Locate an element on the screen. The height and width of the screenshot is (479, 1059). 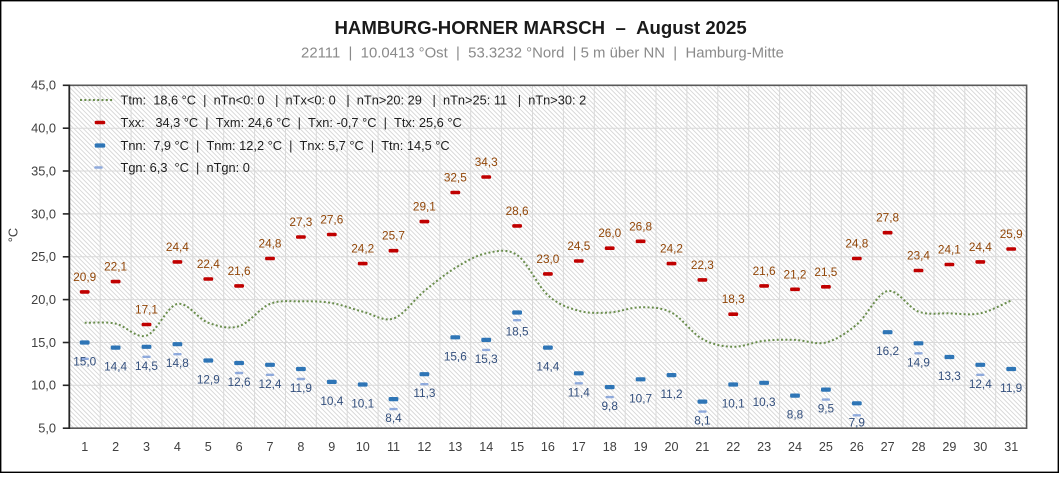
svg-text: 8,1 is located at coordinates (702, 421).